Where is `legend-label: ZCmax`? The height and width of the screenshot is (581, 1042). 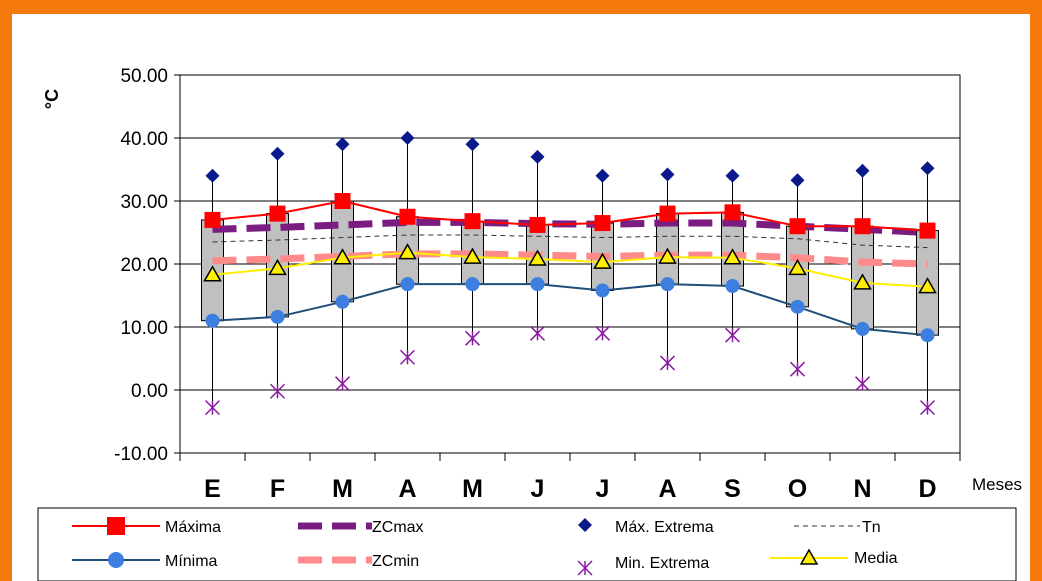
legend-label: ZCmax is located at coordinates (398, 527).